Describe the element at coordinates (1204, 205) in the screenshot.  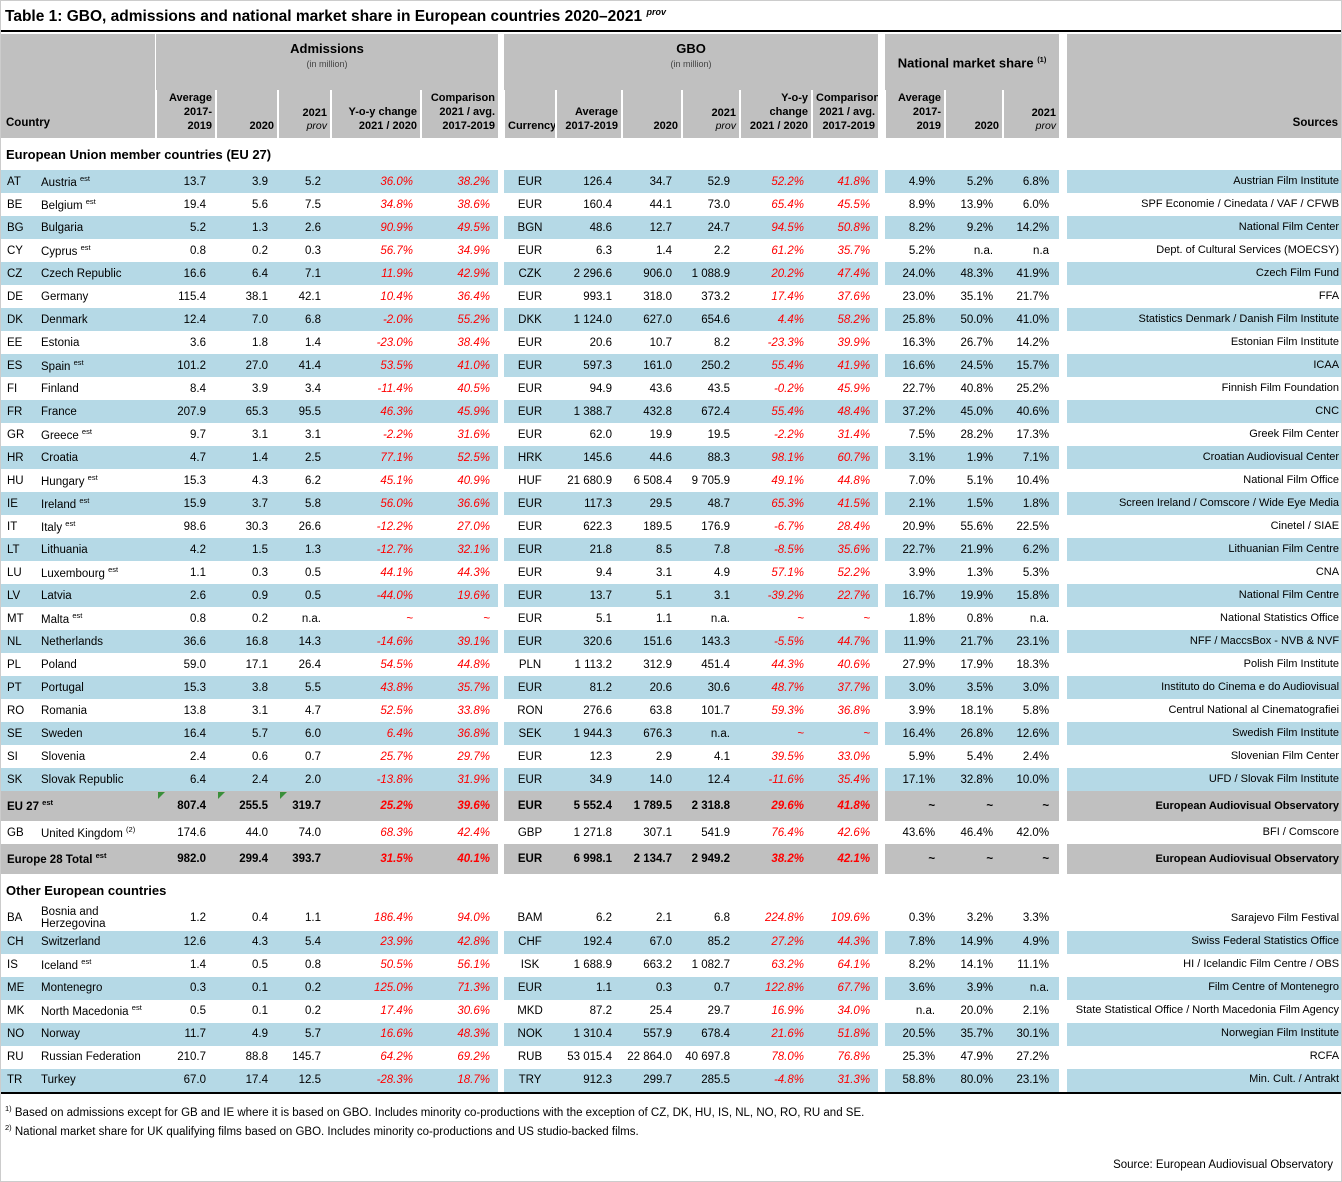
I see `cell-source: SPF Economie / Cinedata / VAF / CFWB` at that location.